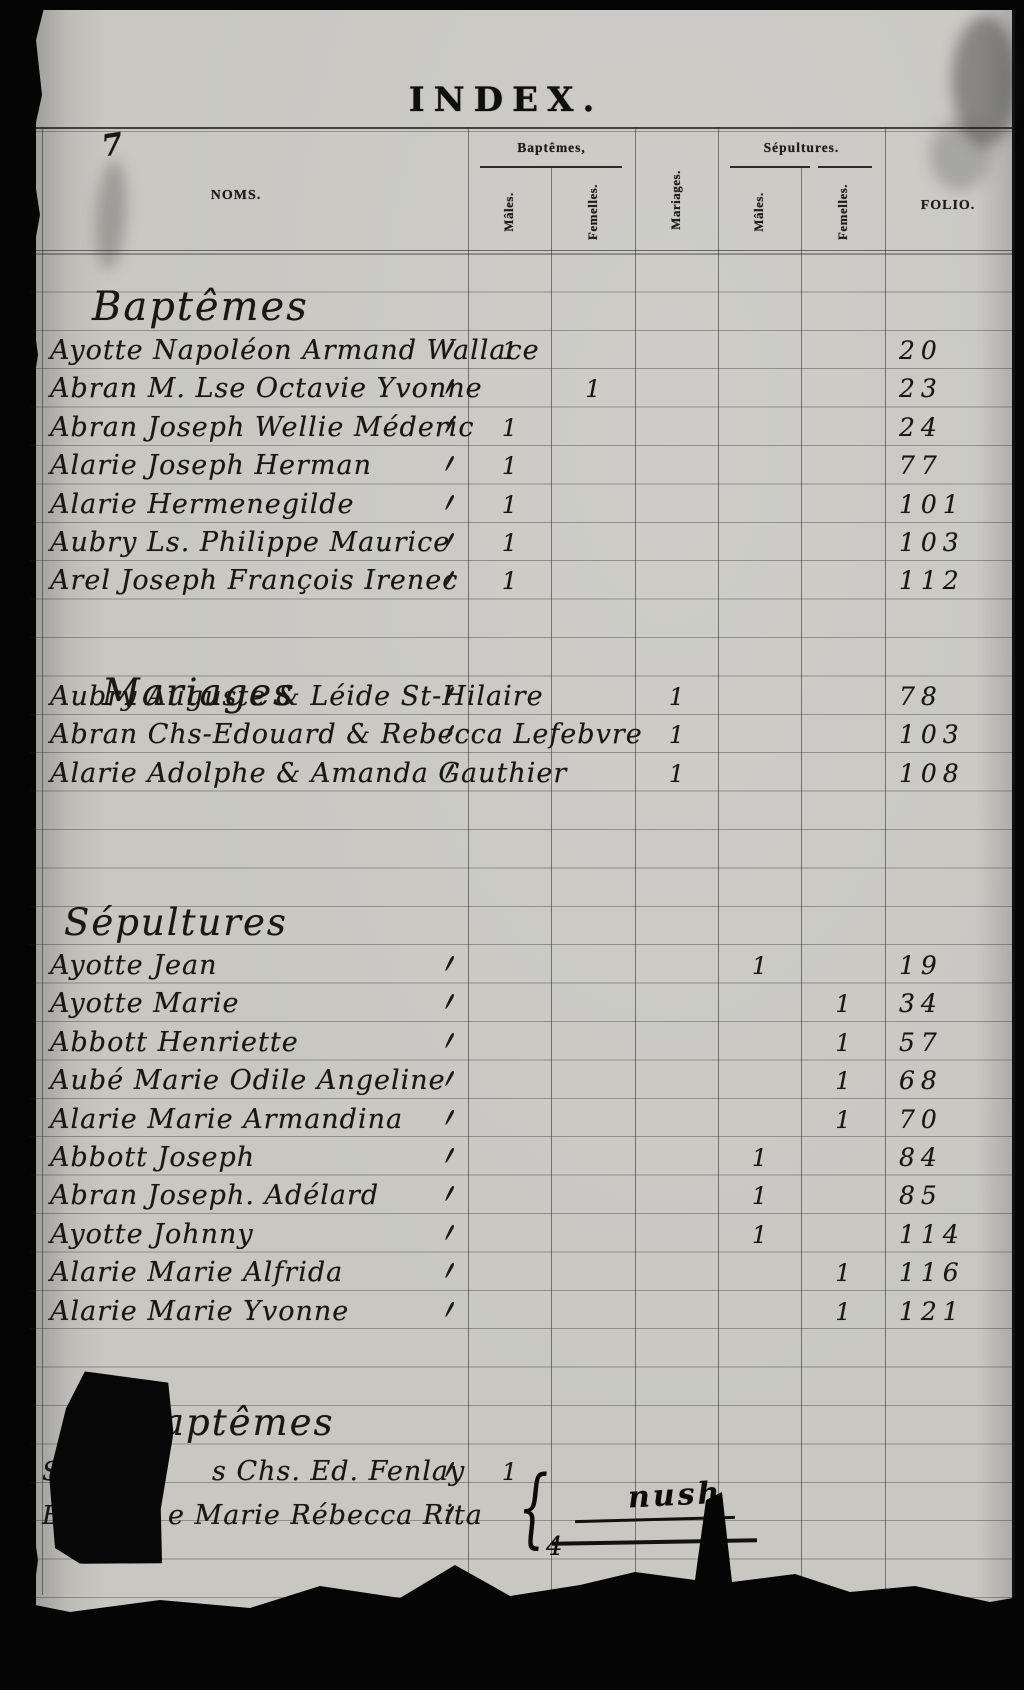  Describe the element at coordinates (339, 1471) in the screenshot. I see `entry-name: s Chs. Ed. Fenlay` at that location.